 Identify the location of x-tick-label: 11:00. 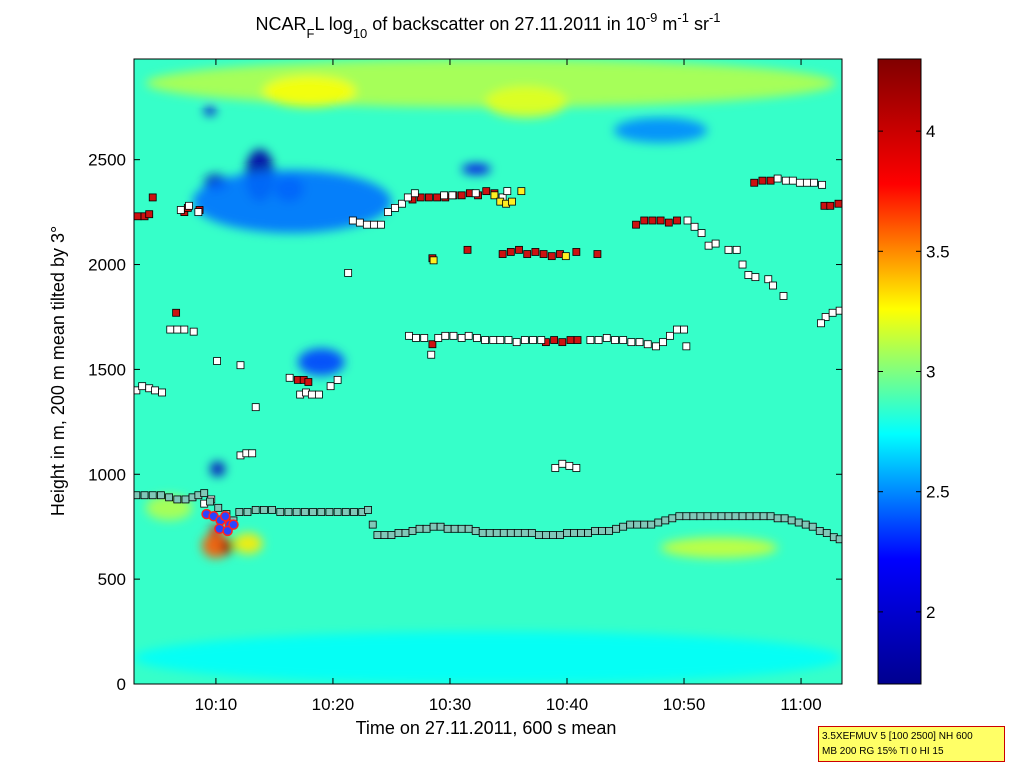
(800, 704).